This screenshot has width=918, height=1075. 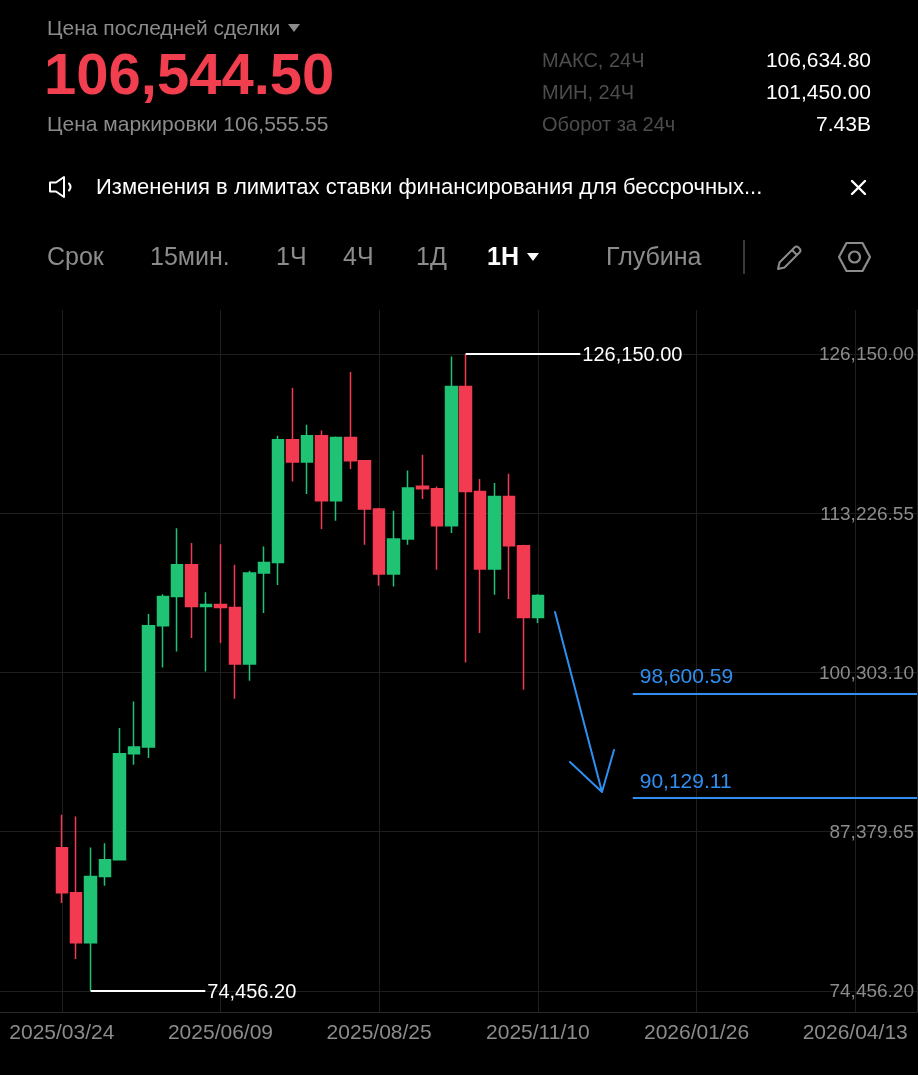 I want to click on x-tick-label: 2025/06/09, so click(x=220, y=1031).